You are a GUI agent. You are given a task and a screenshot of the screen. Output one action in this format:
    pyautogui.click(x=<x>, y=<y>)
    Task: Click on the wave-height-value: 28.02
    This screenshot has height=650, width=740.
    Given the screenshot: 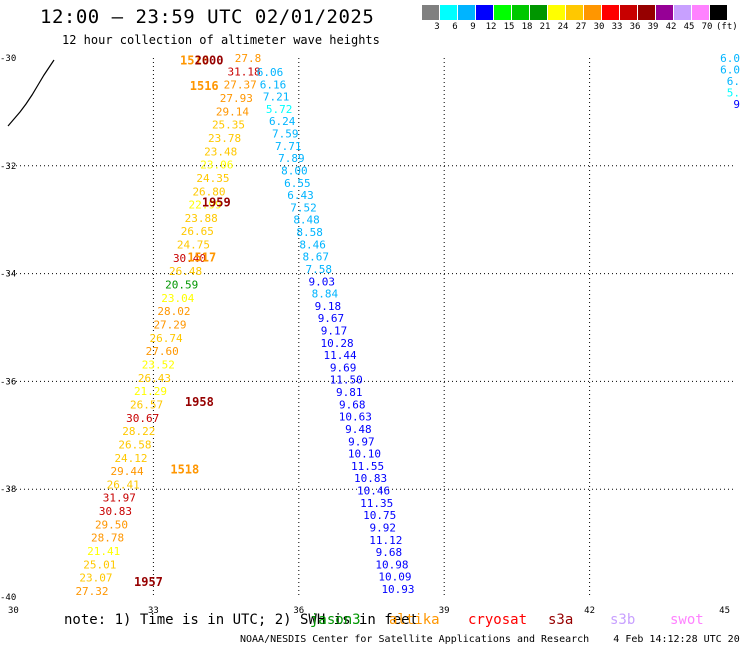 What is the action you would take?
    pyautogui.click(x=173, y=311)
    